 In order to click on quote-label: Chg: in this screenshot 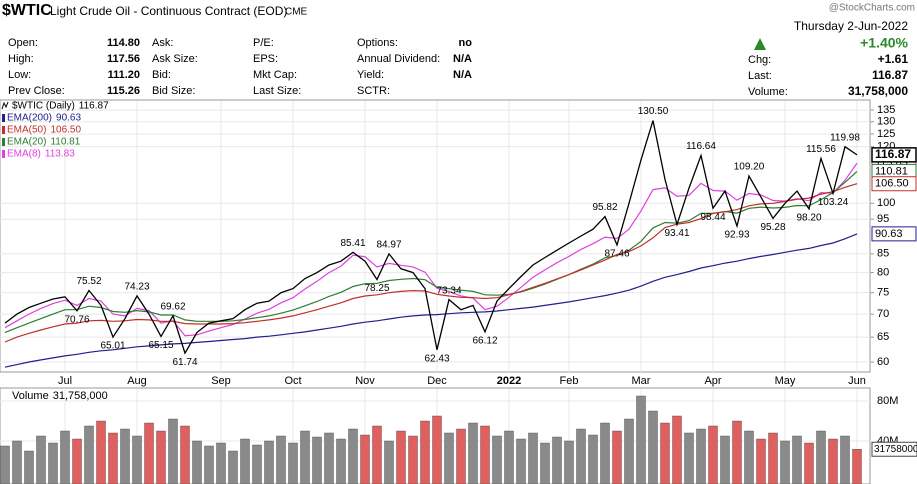, I will do `click(759, 60)`.